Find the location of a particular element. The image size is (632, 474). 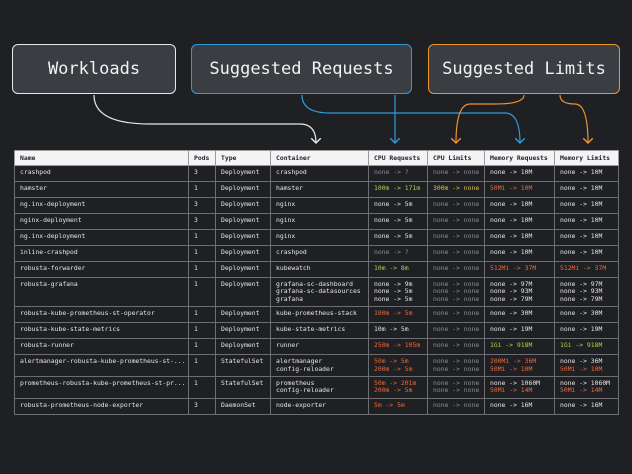

header-type: Type is located at coordinates (243, 158).